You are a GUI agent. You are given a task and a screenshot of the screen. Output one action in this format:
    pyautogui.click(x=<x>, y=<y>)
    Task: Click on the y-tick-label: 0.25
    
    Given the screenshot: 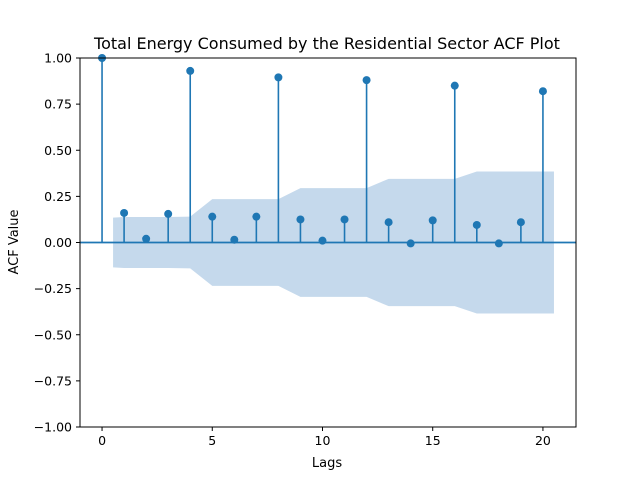 What is the action you would take?
    pyautogui.click(x=58, y=196)
    